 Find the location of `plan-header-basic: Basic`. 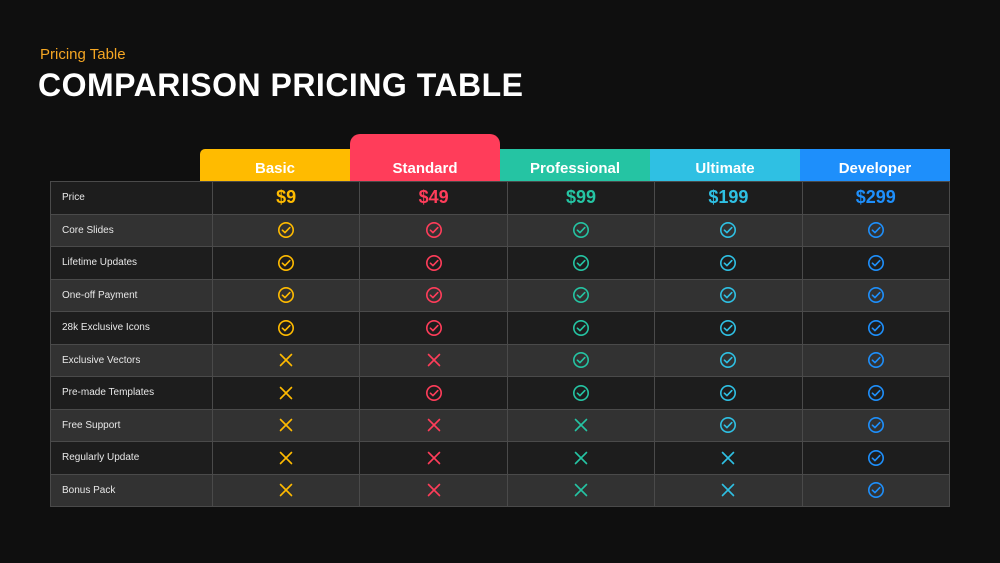

plan-header-basic: Basic is located at coordinates (275, 165).